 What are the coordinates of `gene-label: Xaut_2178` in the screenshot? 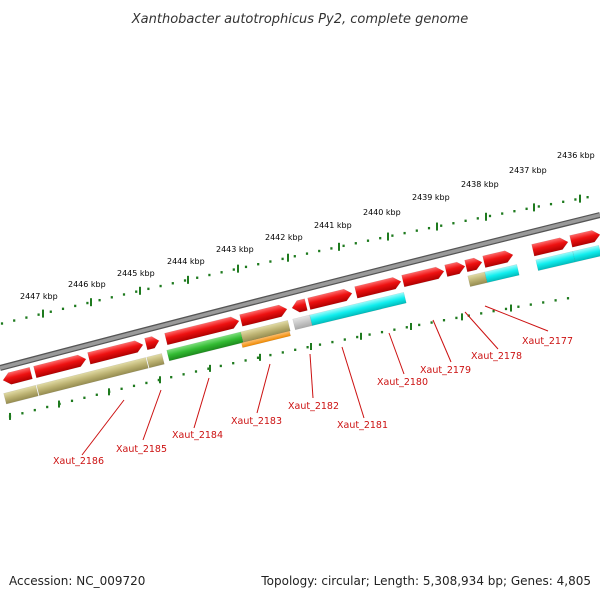 It's located at (496, 356).